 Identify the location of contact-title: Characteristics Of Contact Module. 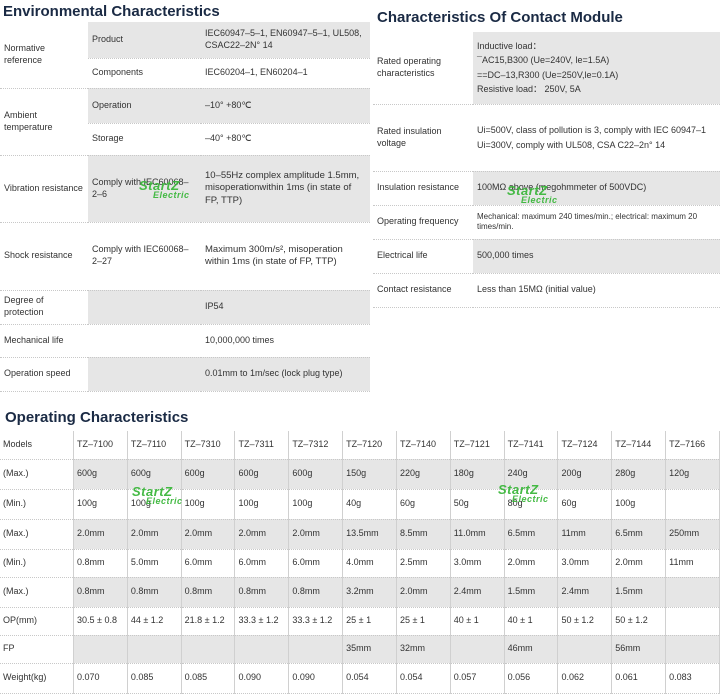
(500, 17).